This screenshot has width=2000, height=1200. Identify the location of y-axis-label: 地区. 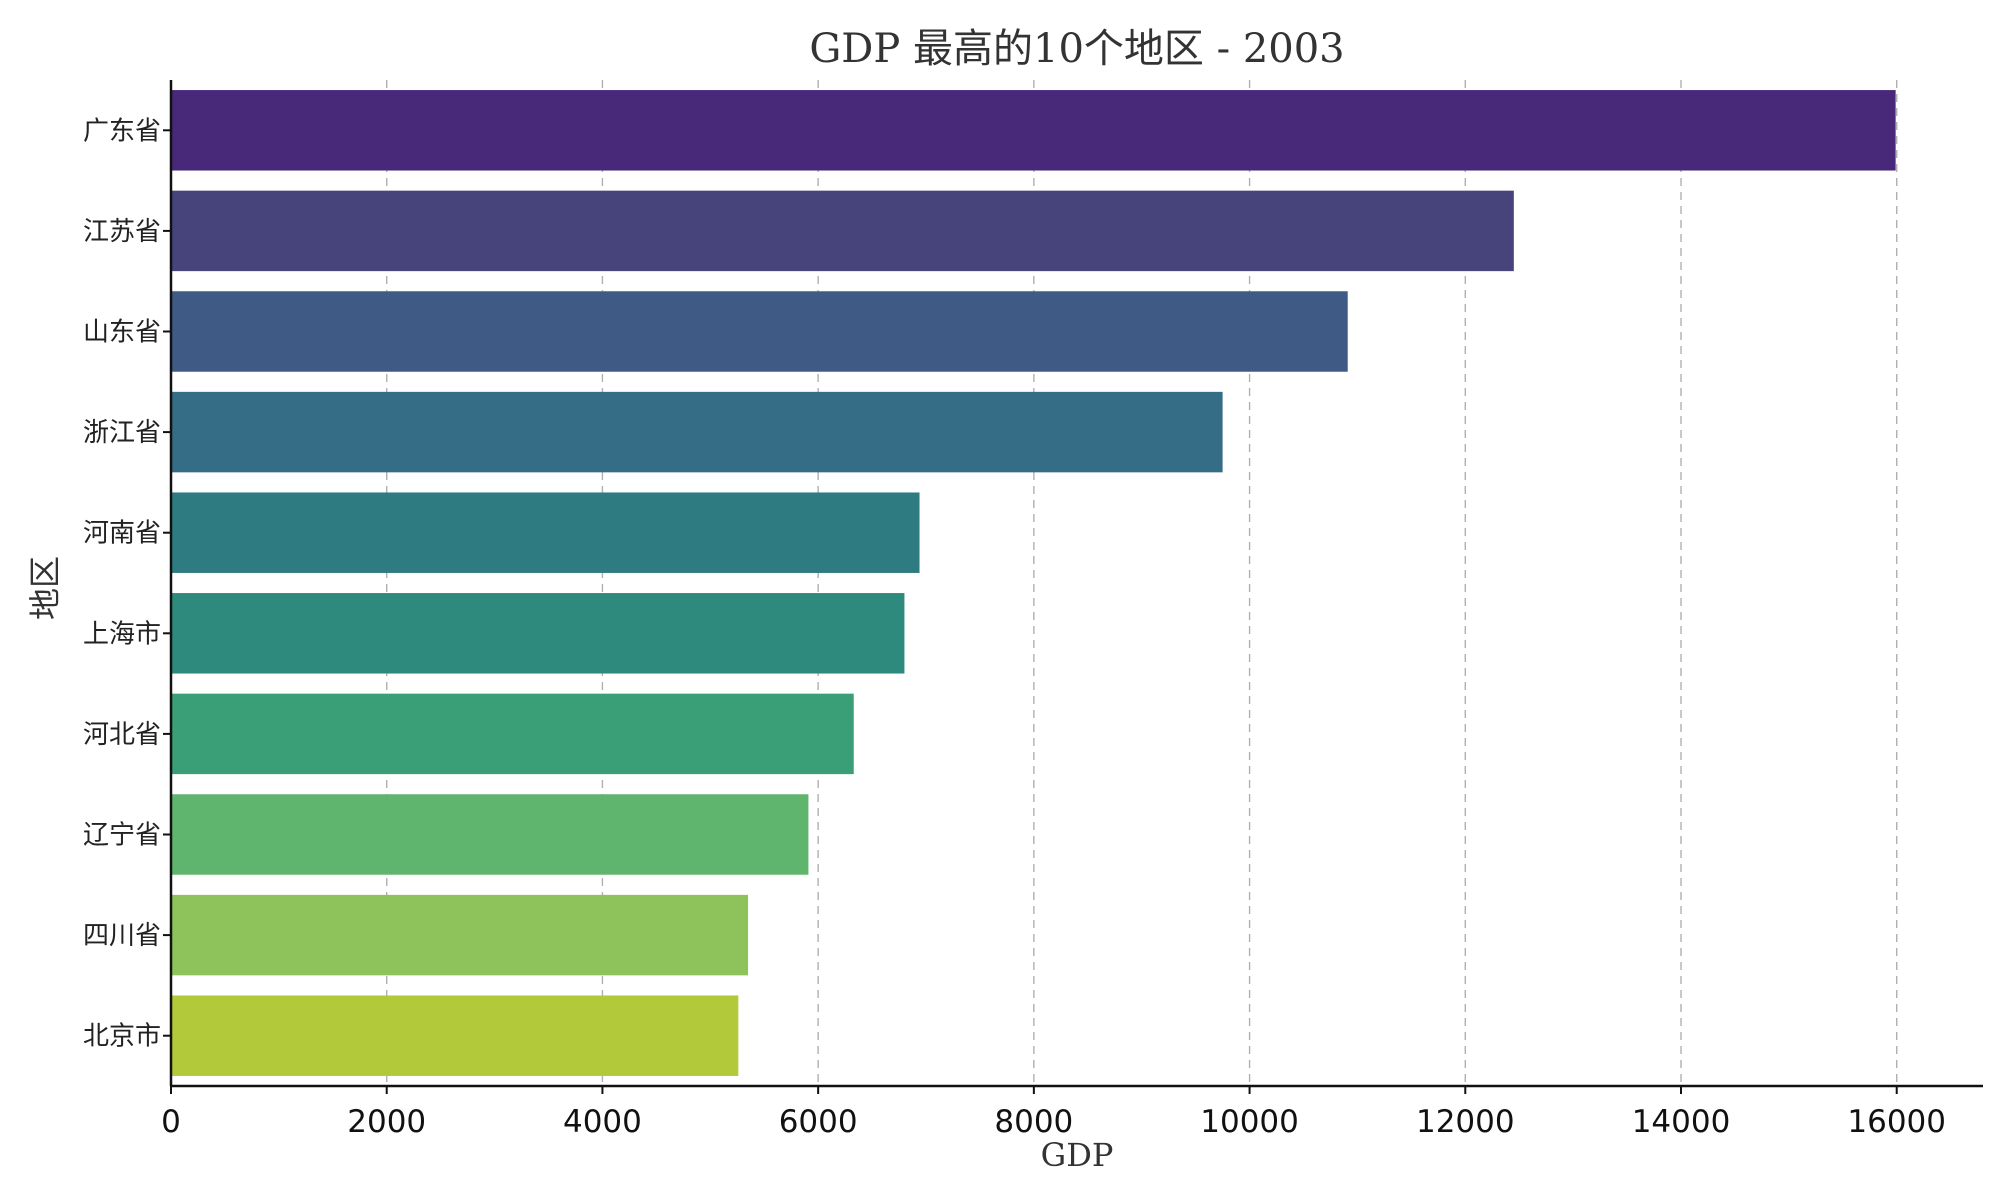
(45, 588).